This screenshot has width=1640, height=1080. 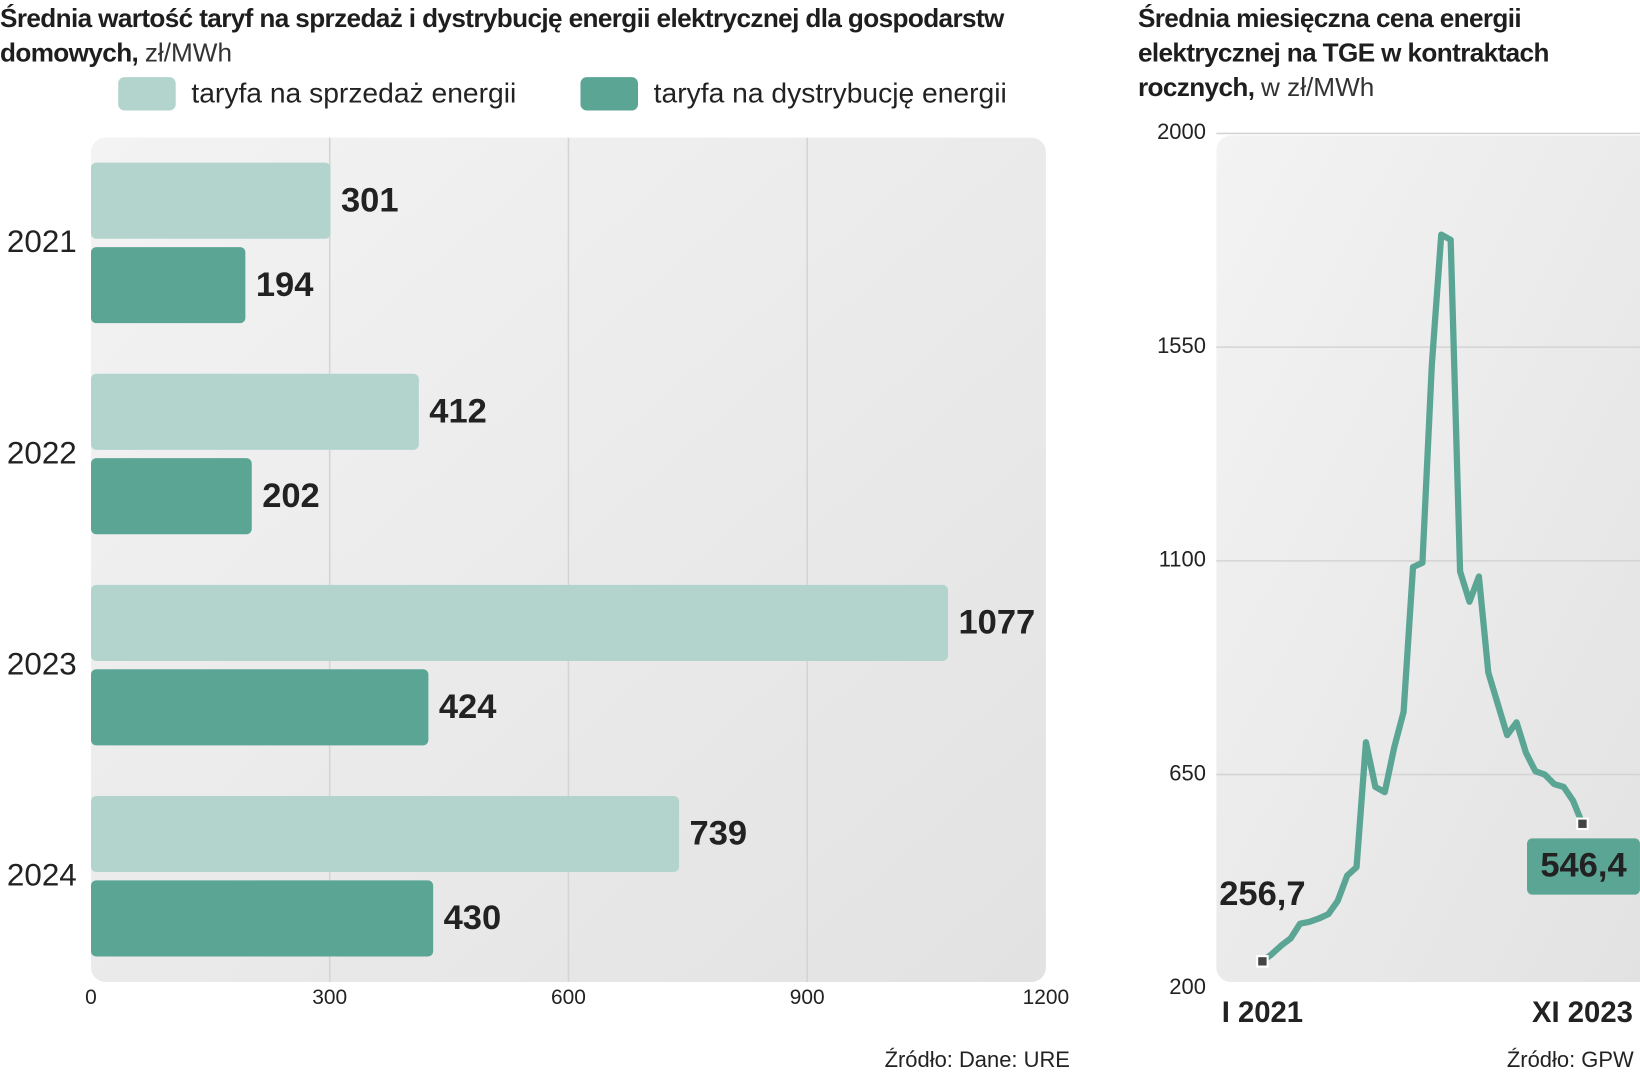 I want to click on data-label: 1077, so click(x=996, y=623).